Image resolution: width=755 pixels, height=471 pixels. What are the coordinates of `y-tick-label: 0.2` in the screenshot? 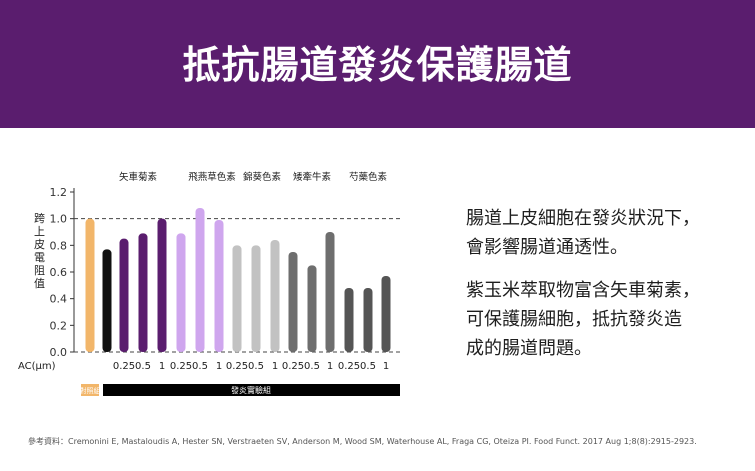 It's located at (59, 325).